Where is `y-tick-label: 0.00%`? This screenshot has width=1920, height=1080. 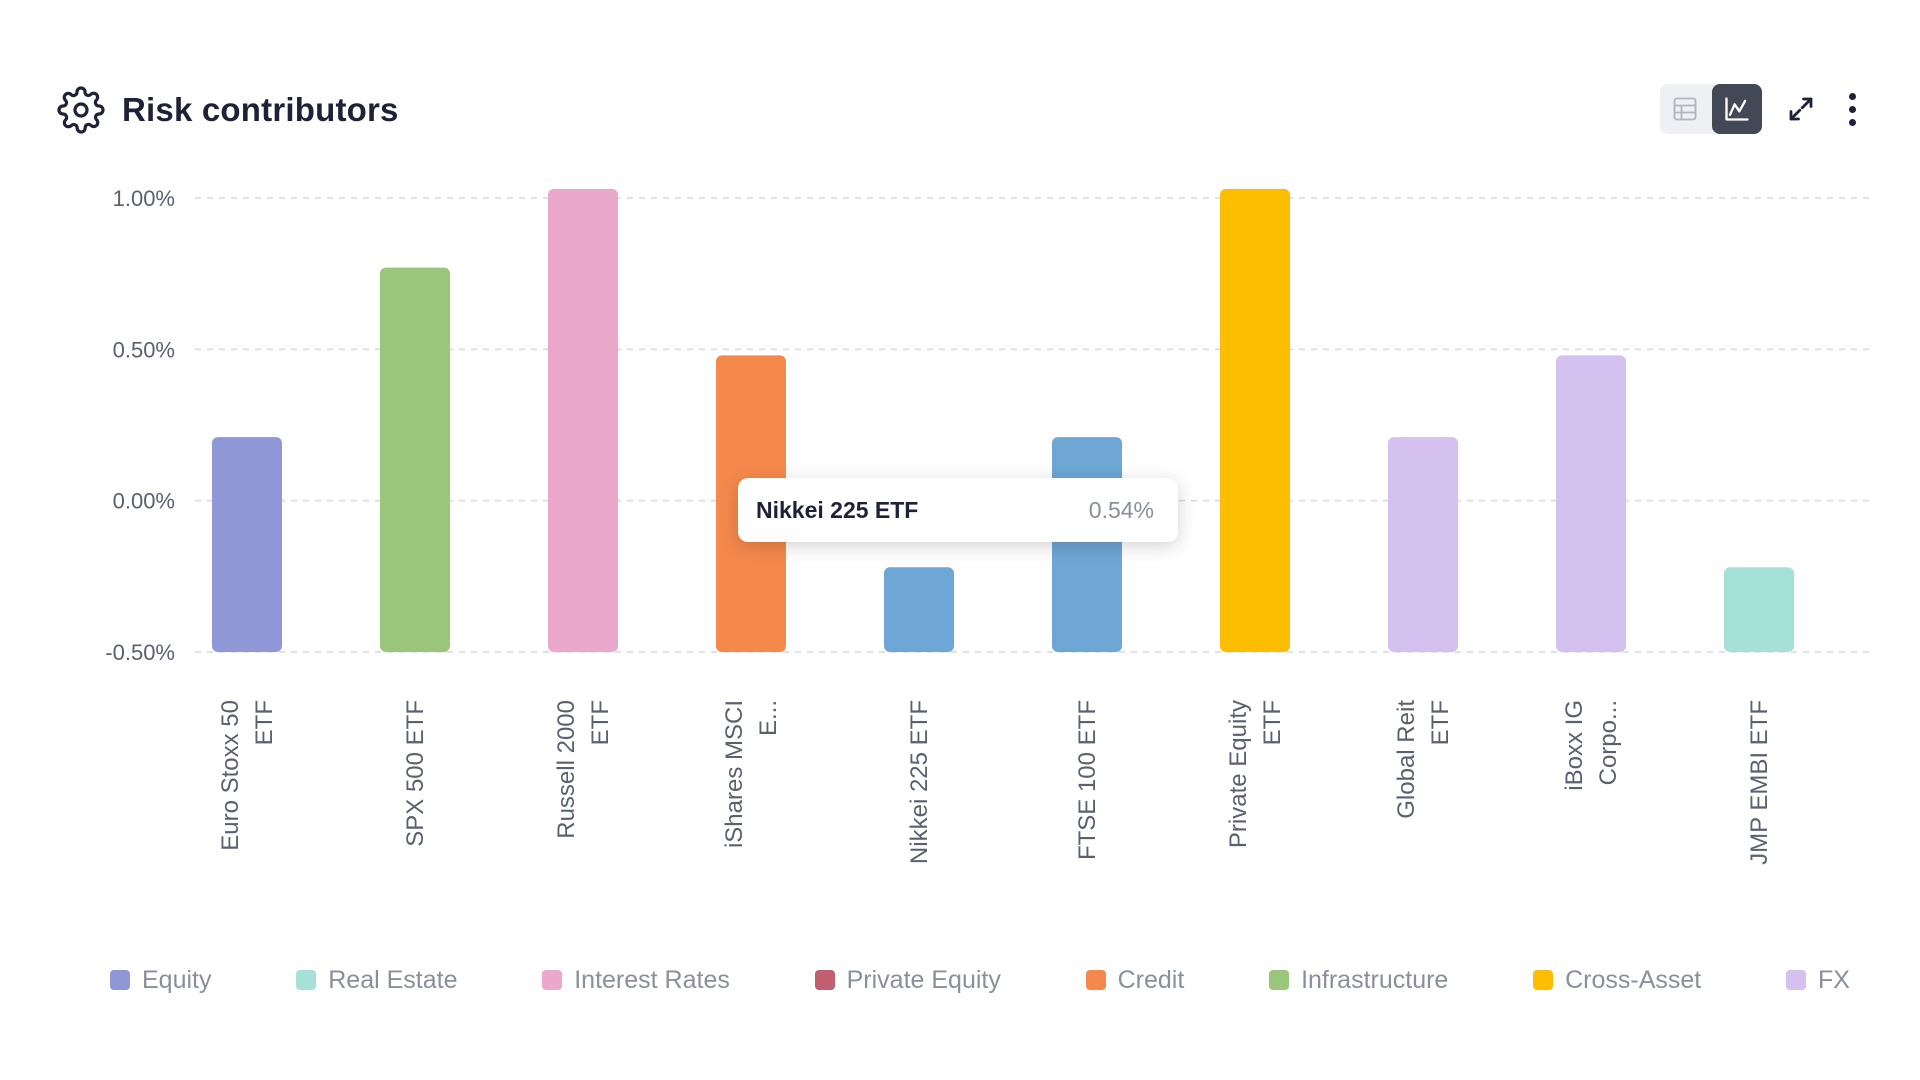
y-tick-label: 0.00% is located at coordinates (144, 501).